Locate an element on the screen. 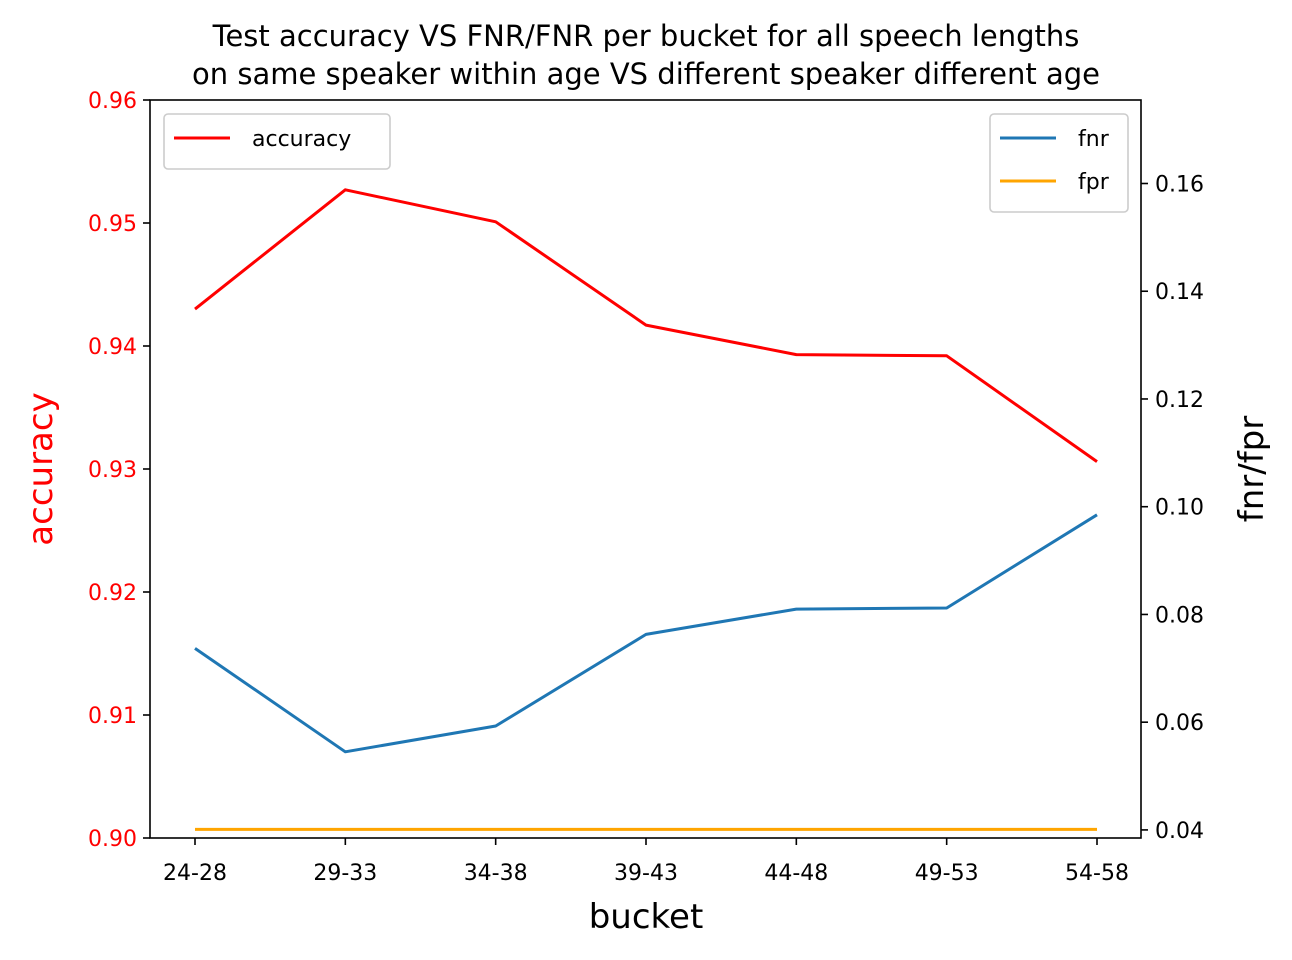 The image size is (1292, 960). right-tick-label: 0.12 is located at coordinates (1179, 400).